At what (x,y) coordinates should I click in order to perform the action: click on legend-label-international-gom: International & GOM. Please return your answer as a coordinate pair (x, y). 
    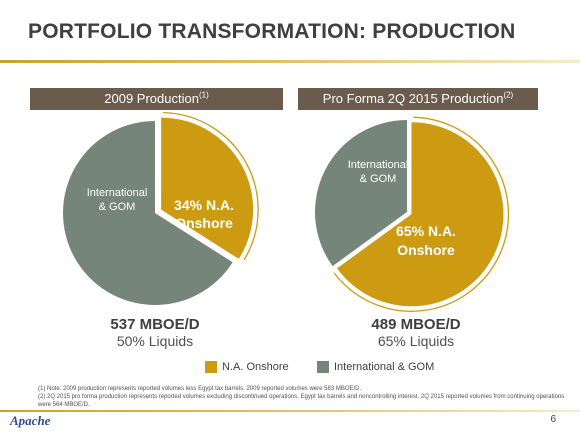
    Looking at the image, I should click on (384, 367).